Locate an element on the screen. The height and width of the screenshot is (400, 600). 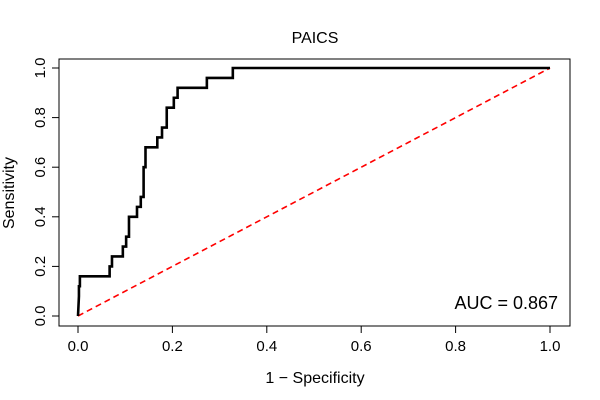
auc-annotation: AUC = 0.867 is located at coordinates (506, 303).